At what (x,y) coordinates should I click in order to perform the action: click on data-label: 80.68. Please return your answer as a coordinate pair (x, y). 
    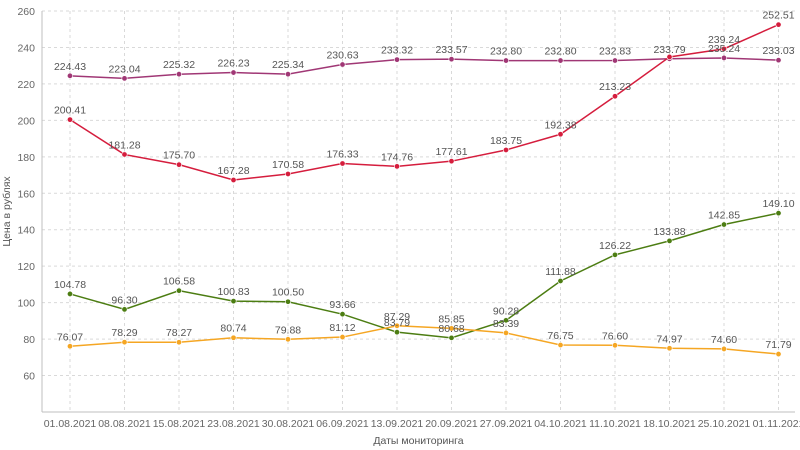
    Looking at the image, I should click on (451, 329).